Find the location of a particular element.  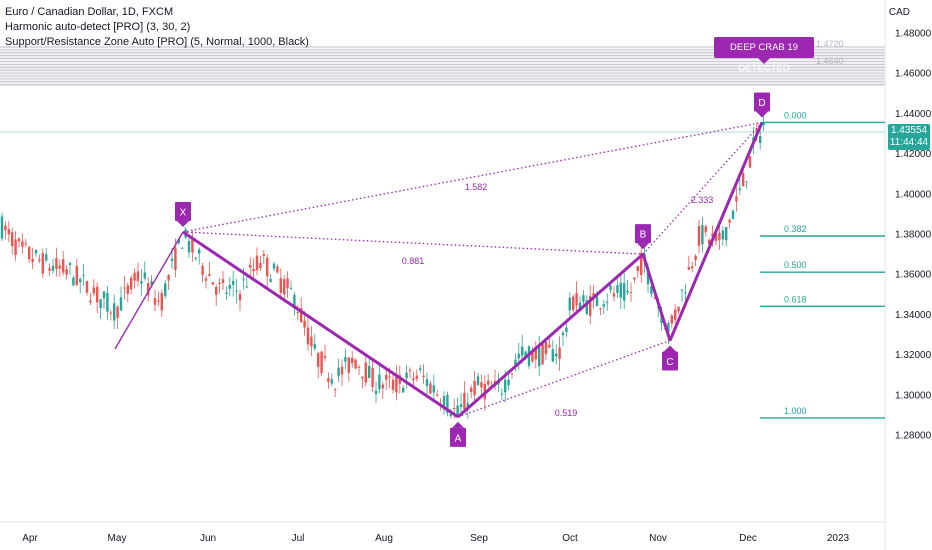

point-label: A is located at coordinates (458, 438).